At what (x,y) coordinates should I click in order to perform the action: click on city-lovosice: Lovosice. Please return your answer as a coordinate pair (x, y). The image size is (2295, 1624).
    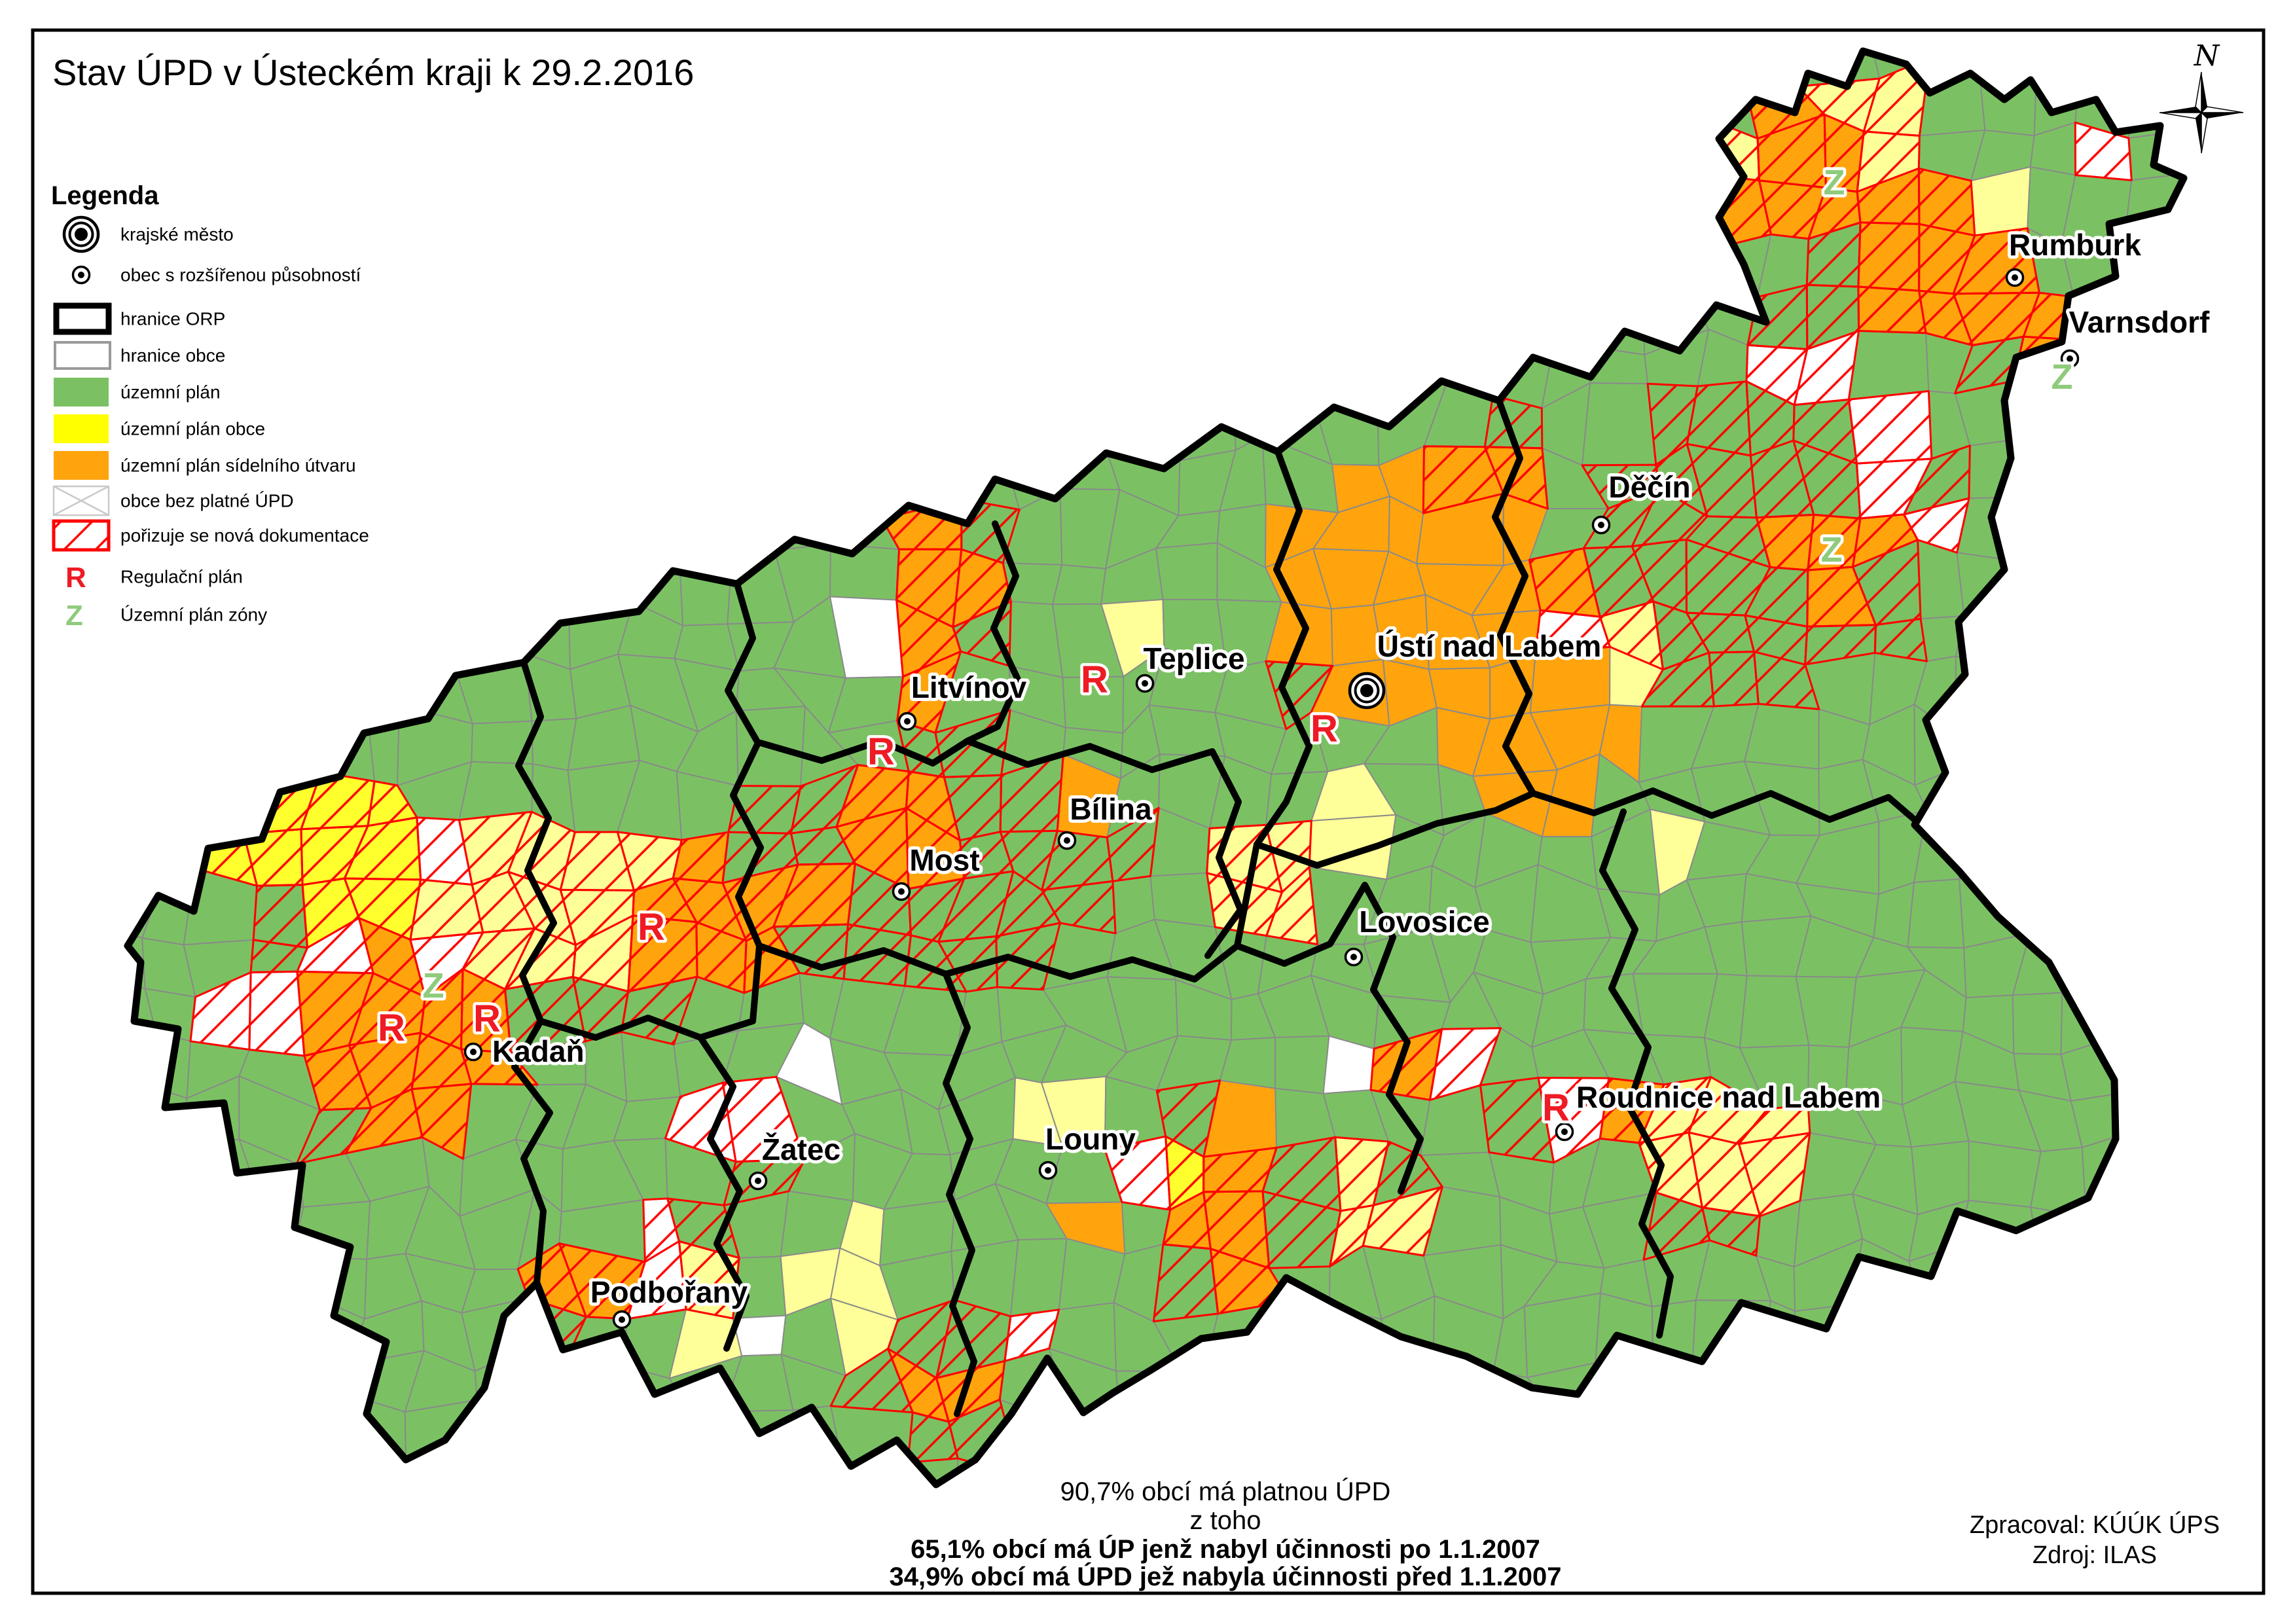
    Looking at the image, I should click on (1419, 934).